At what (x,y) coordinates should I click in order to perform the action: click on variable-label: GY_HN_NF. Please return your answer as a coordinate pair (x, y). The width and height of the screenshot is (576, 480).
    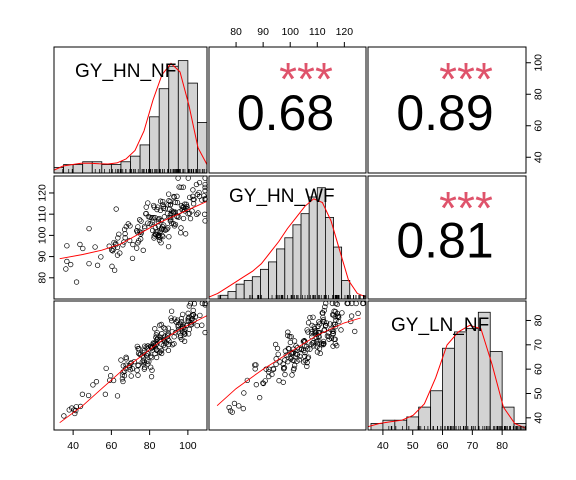
    Looking at the image, I should click on (125, 71).